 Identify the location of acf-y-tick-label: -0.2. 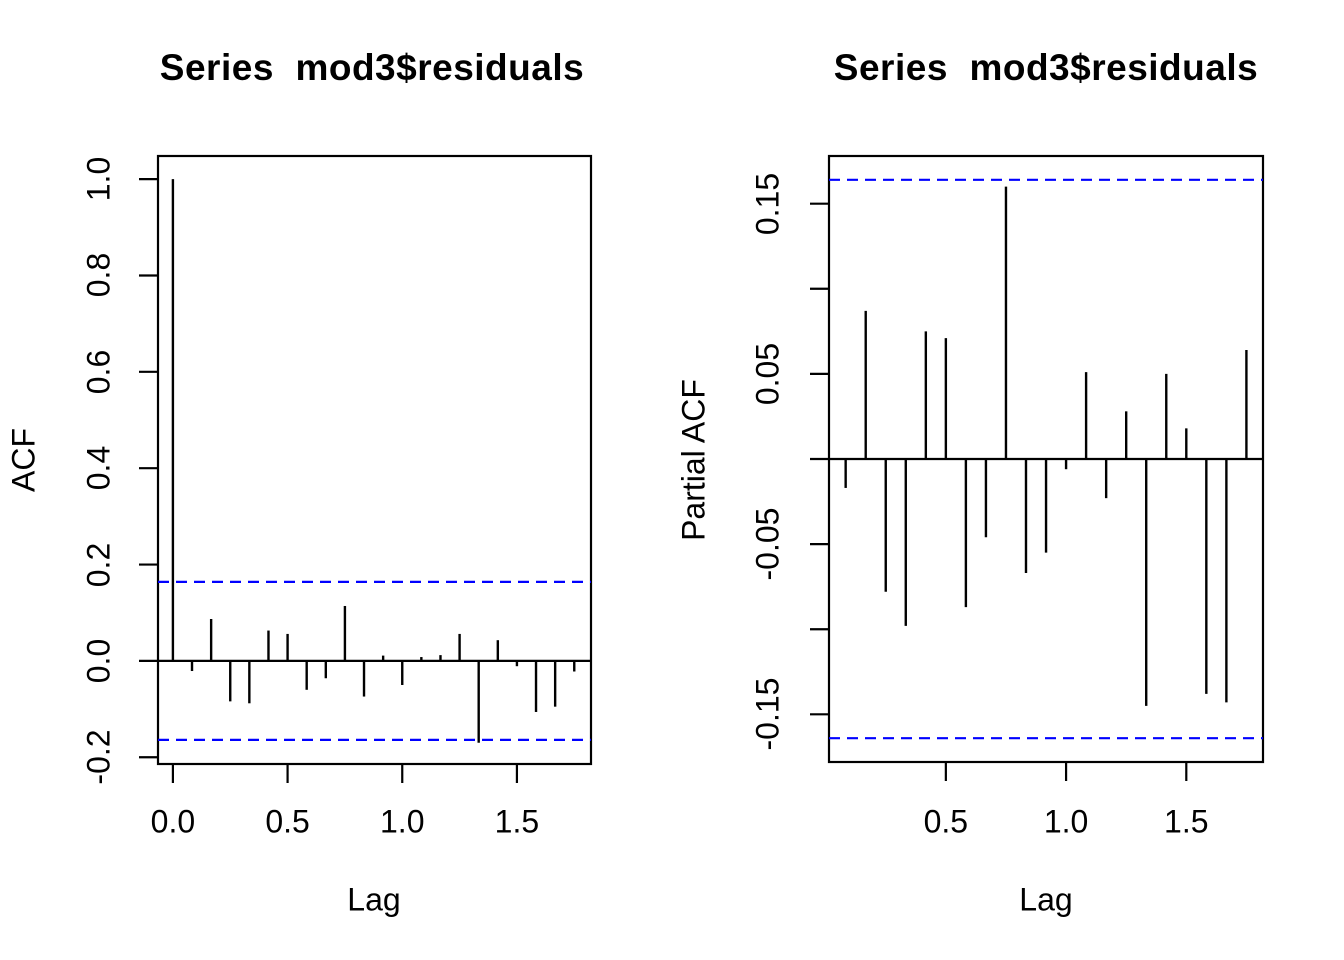
(98, 757).